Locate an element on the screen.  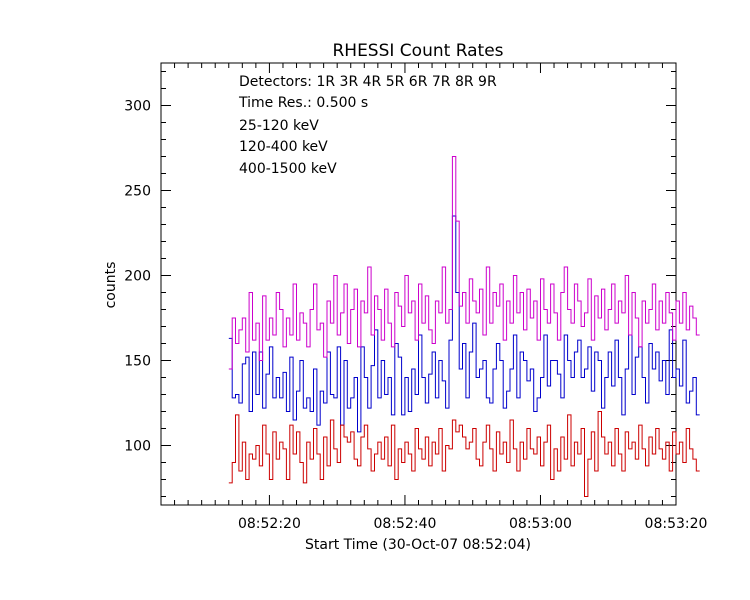
x-tick-label: 08:52:20 is located at coordinates (269, 524).